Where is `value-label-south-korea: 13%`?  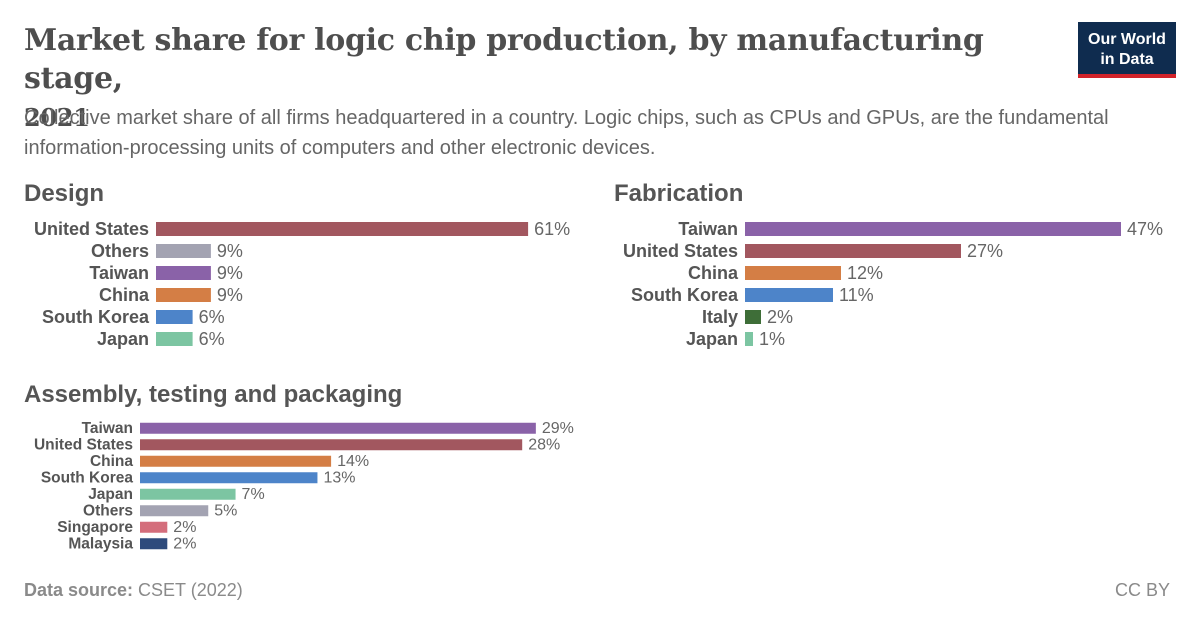 value-label-south-korea: 13% is located at coordinates (339, 477).